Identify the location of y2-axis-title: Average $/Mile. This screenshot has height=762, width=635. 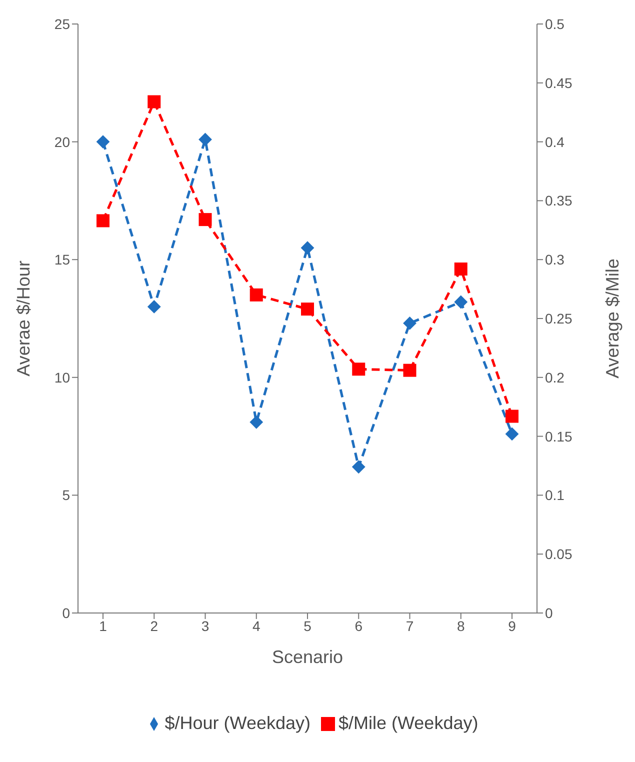
(612, 318).